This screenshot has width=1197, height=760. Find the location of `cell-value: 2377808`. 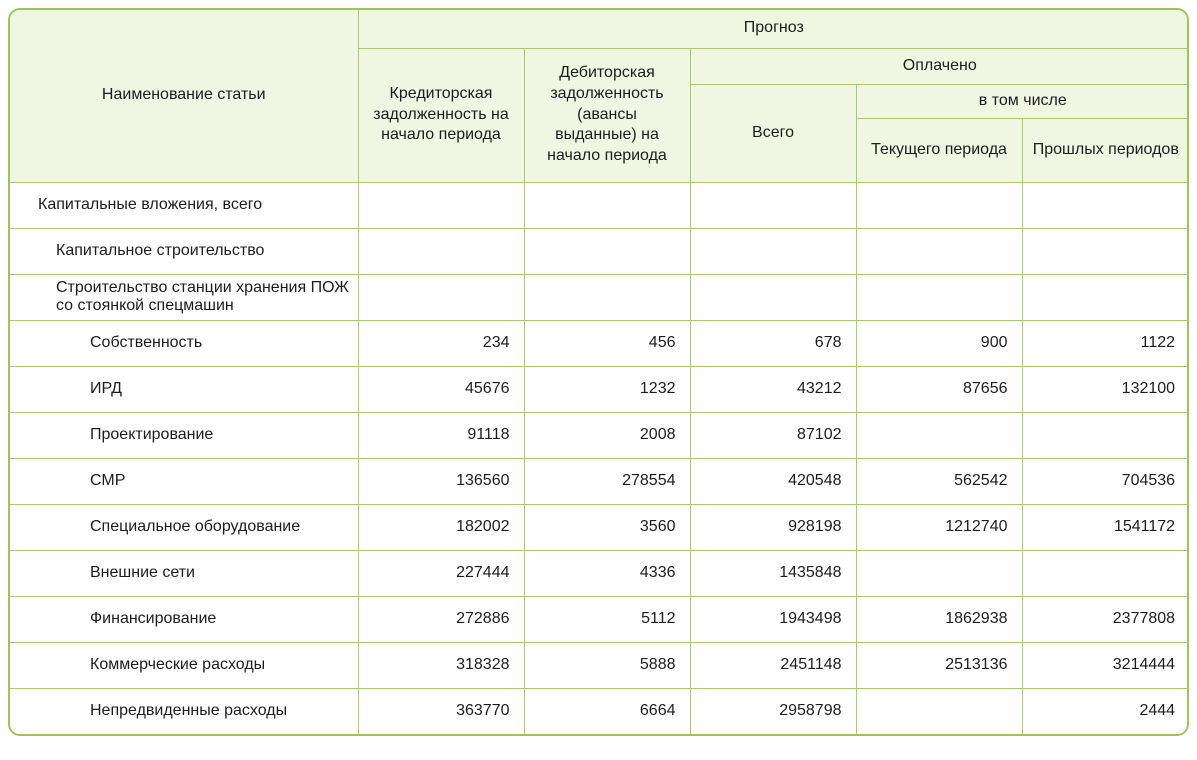

cell-value: 2377808 is located at coordinates (1104, 619).